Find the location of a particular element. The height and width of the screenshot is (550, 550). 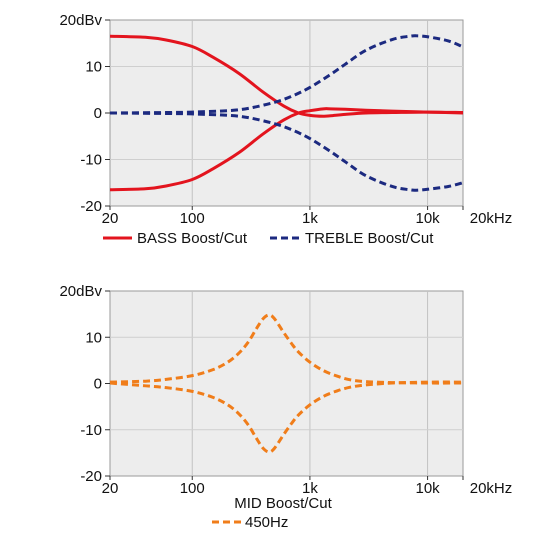

legend-label: 450Hz is located at coordinates (266, 522).